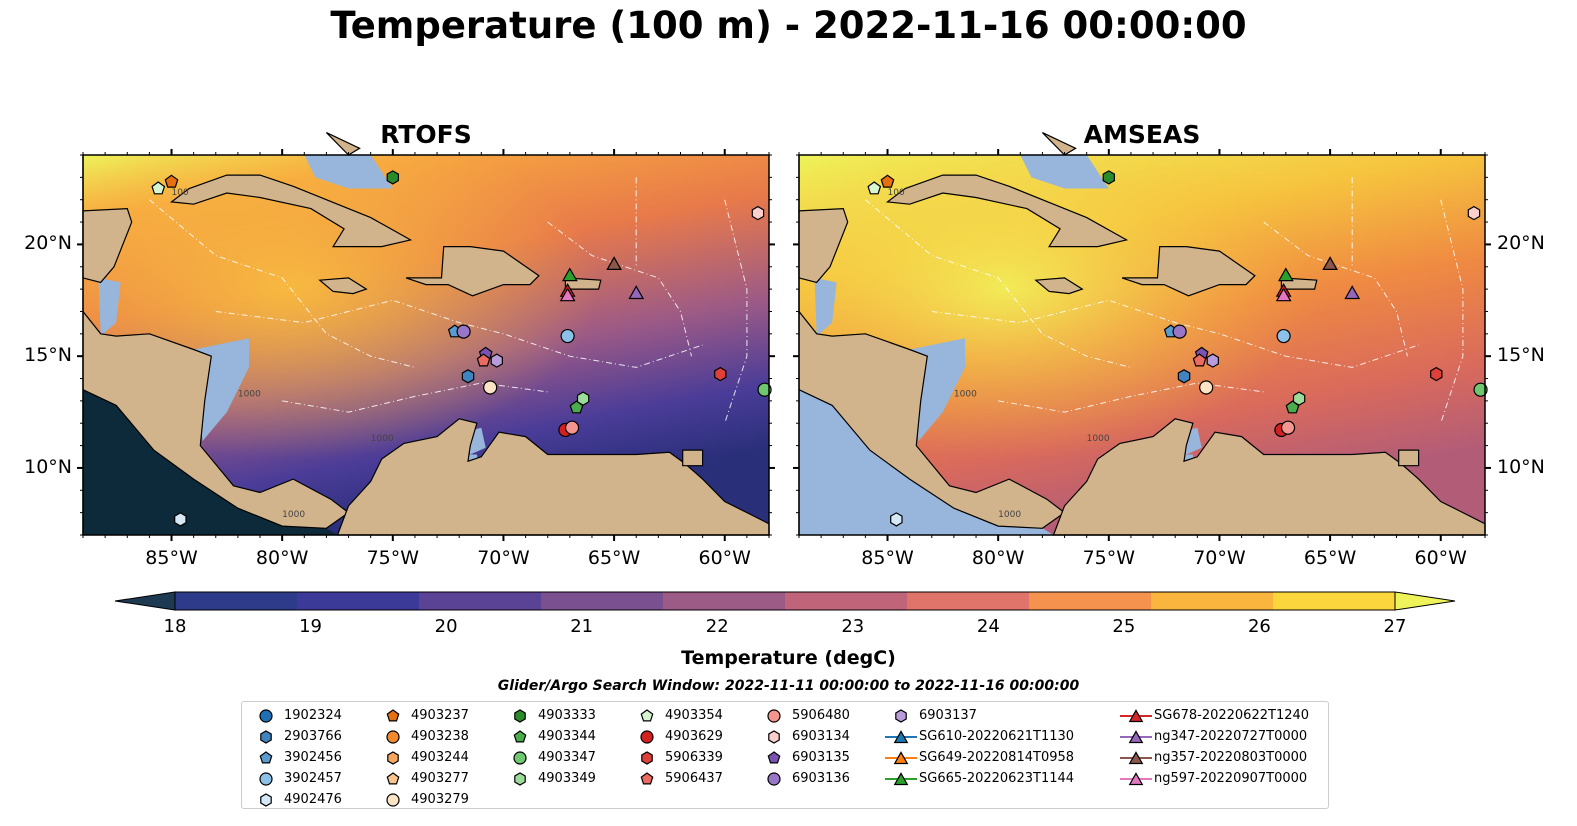 The width and height of the screenshot is (1577, 826). Describe the element at coordinates (1231, 778) in the screenshot. I see `legend-label: ng597-20220907T0000` at that location.